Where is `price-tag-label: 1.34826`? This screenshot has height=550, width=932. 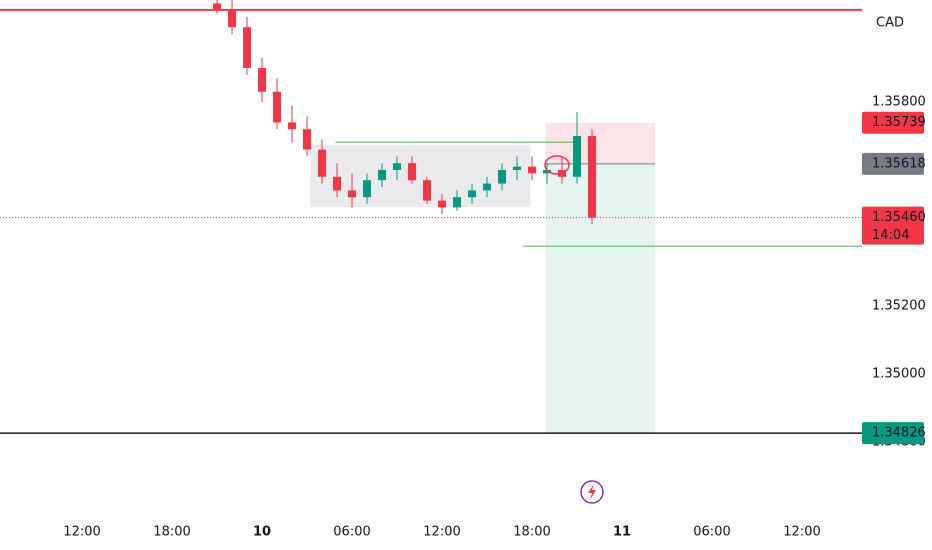 price-tag-label: 1.34826 is located at coordinates (899, 433).